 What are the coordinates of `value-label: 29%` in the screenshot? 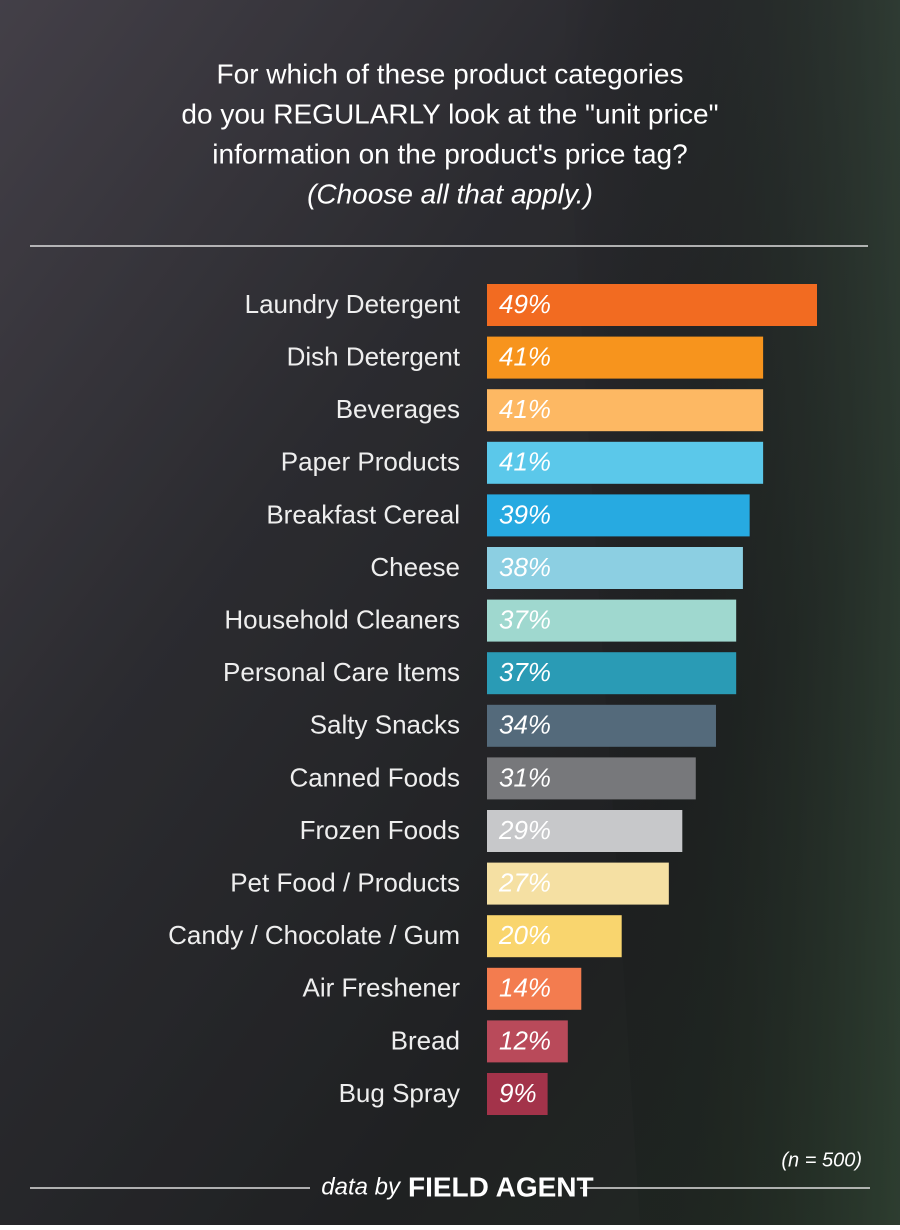 It's located at (524, 830).